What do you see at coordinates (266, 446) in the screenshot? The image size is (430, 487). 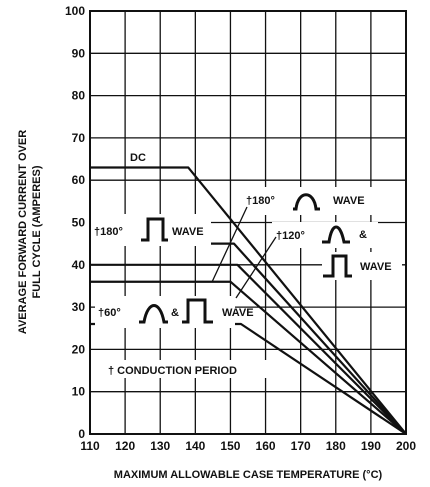 I see `x-tick-label: 160` at bounding box center [266, 446].